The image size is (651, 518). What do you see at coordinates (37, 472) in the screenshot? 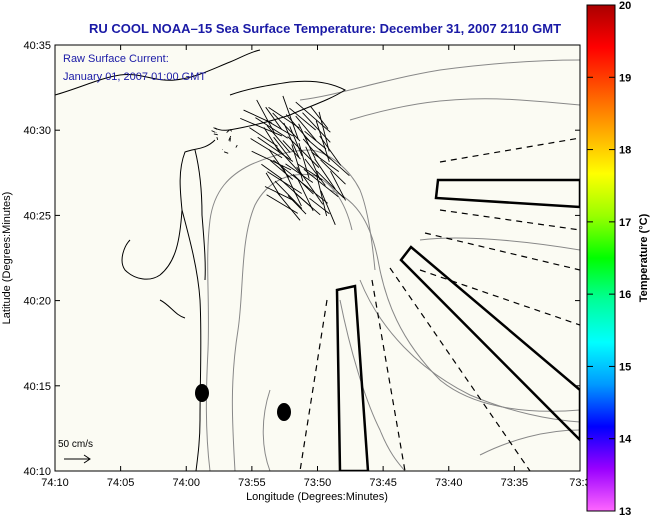
I see `y-tick-label: 40:10` at bounding box center [37, 472].